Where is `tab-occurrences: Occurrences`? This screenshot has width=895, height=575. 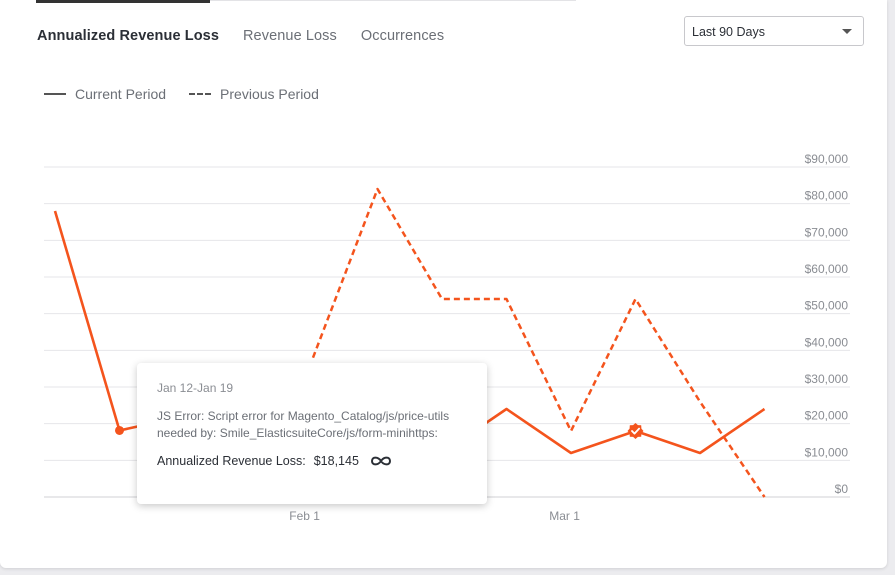
tab-occurrences: Occurrences is located at coordinates (402, 36).